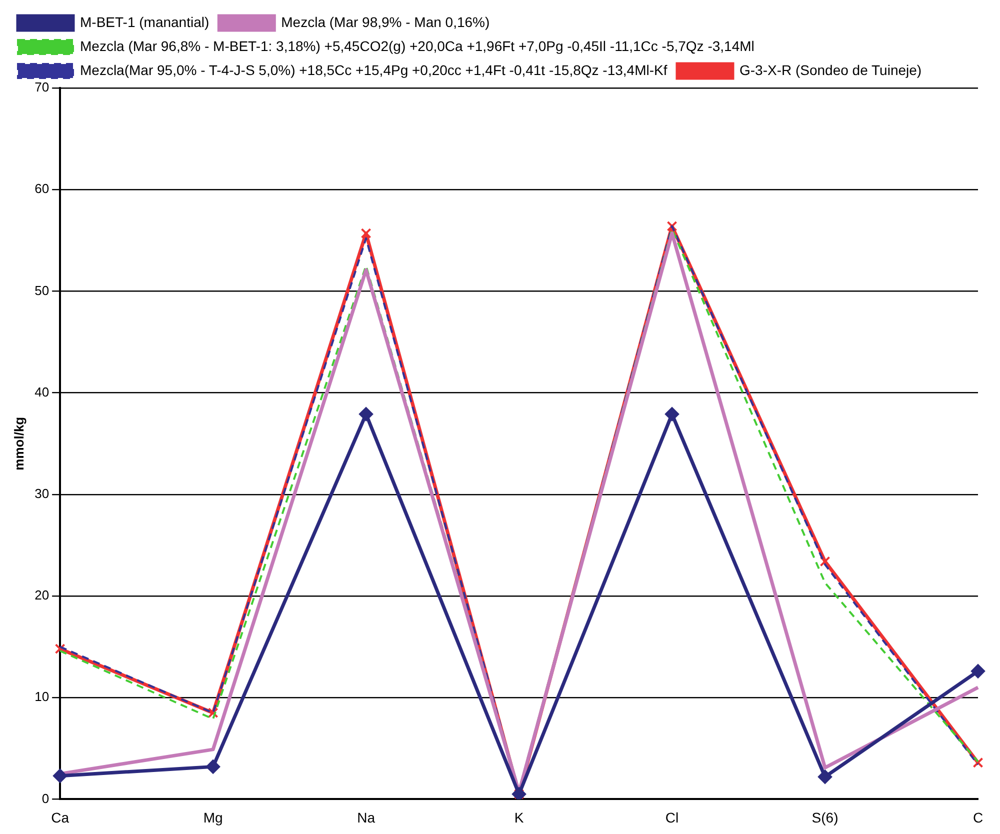 This screenshot has width=1000, height=834. Describe the element at coordinates (825, 817) in the screenshot. I see `x-tick-label: S(6)` at that location.